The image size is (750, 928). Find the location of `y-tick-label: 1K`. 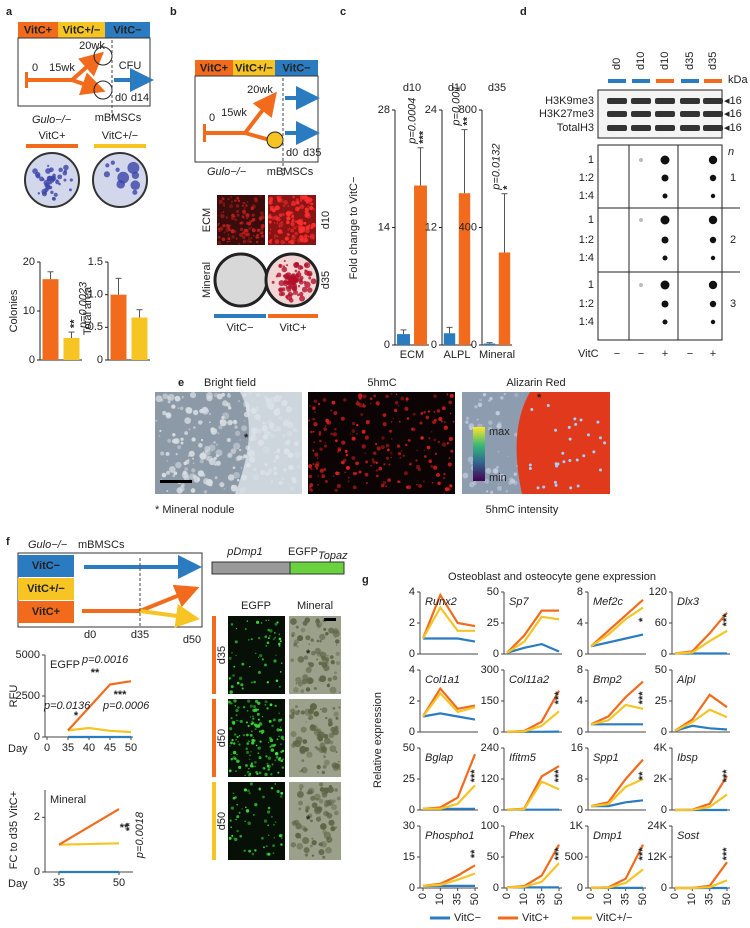

y-tick-label: 1K is located at coordinates (577, 826).